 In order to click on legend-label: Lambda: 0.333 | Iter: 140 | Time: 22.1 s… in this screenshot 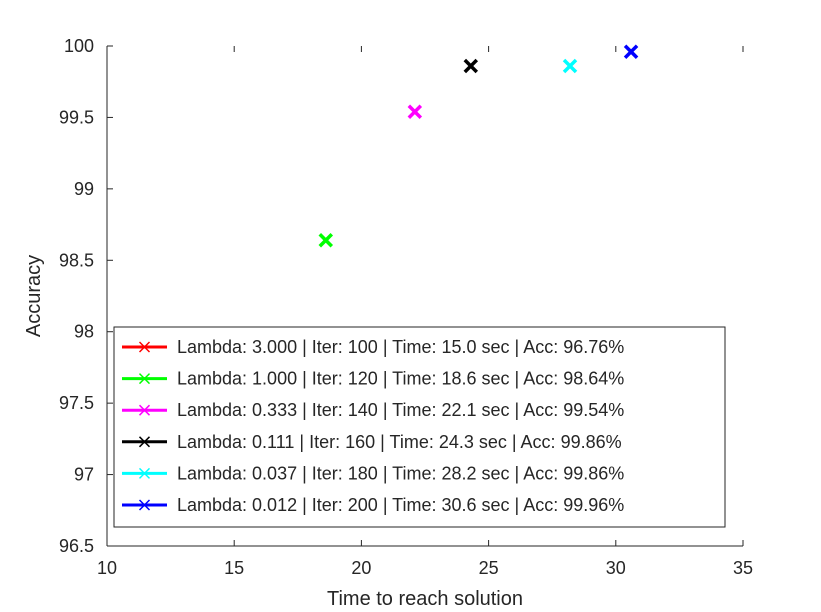, I will do `click(400, 410)`.